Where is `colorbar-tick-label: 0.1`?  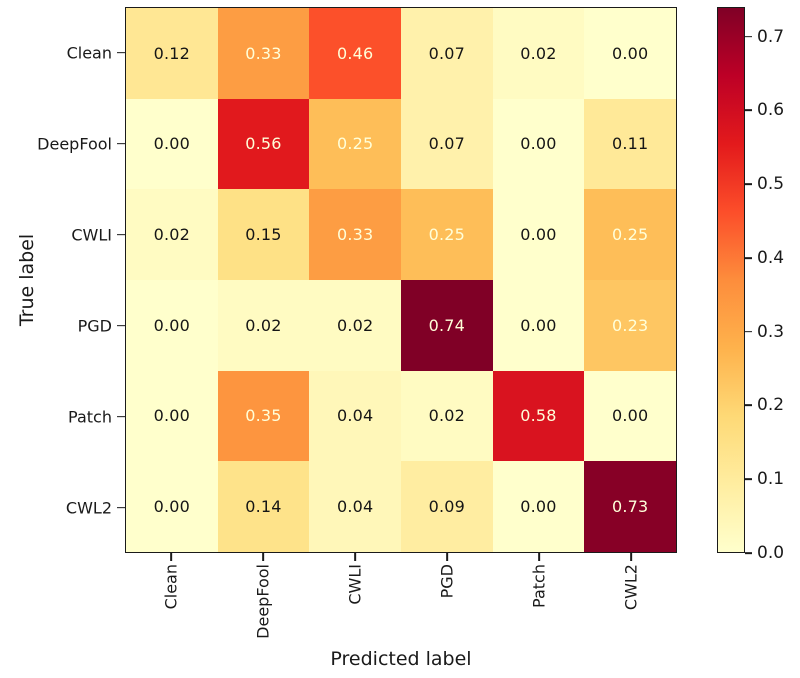
colorbar-tick-label: 0.1 is located at coordinates (771, 479).